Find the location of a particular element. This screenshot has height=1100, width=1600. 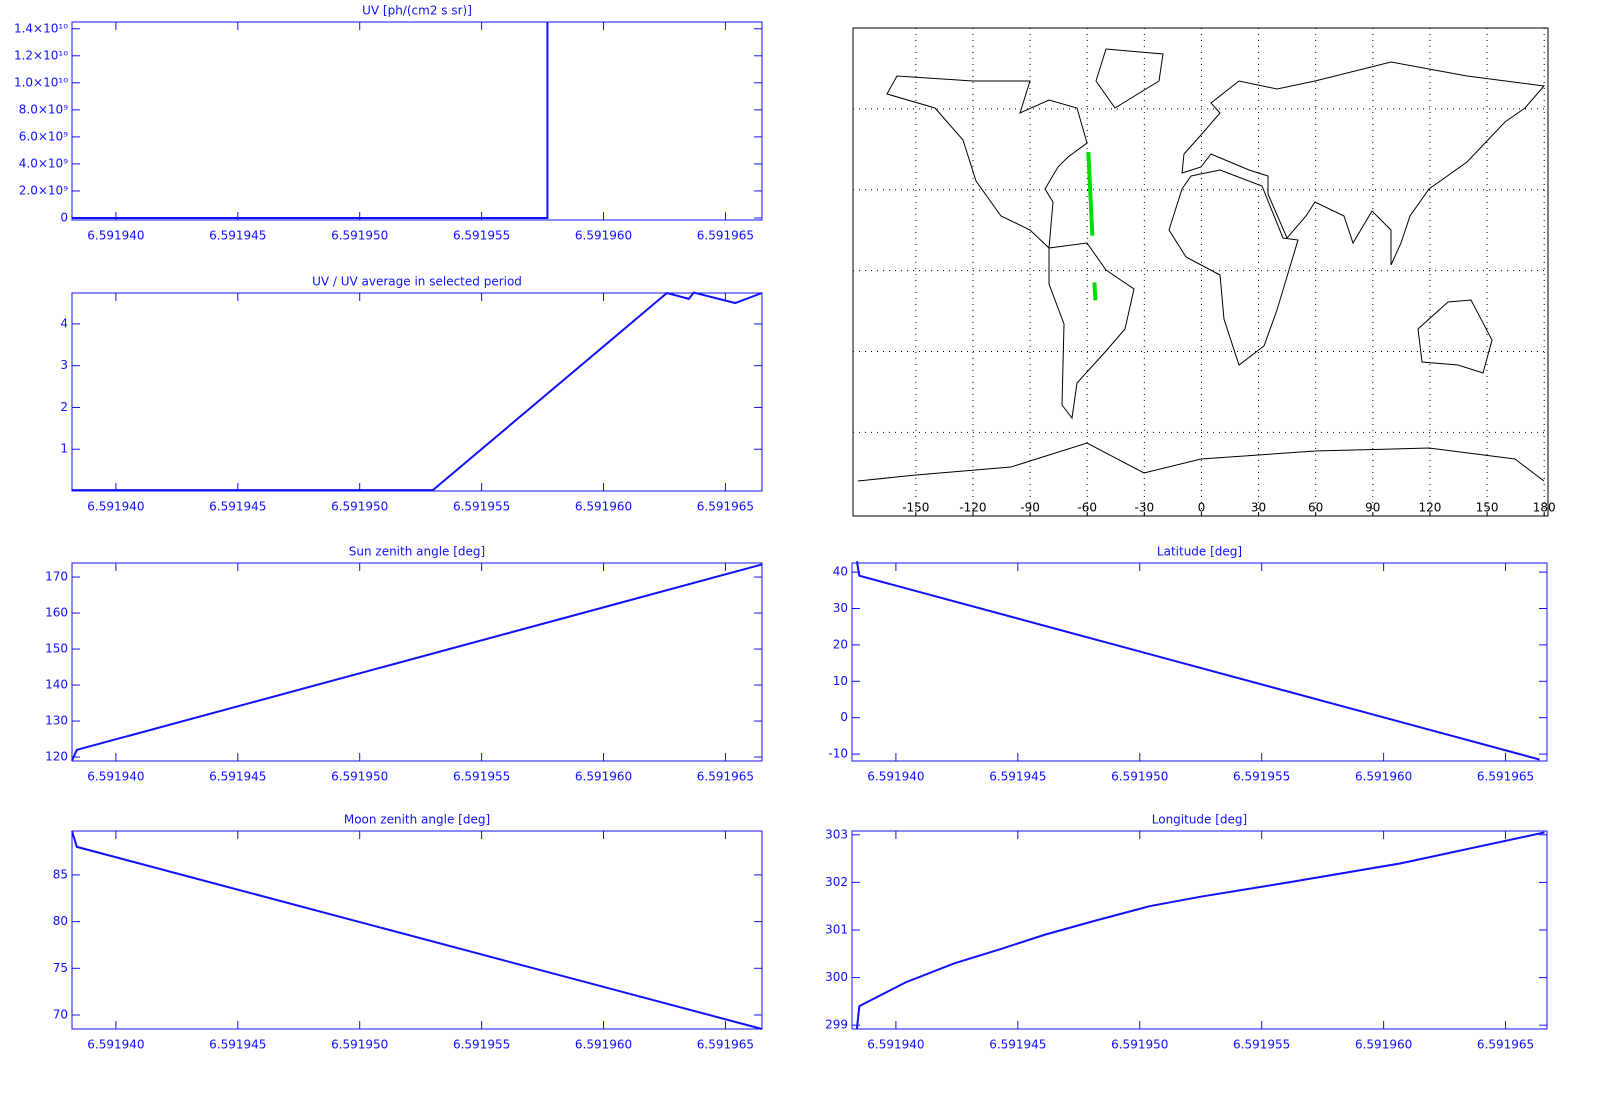

chart-title: Latitude [deg] is located at coordinates (1199, 552).